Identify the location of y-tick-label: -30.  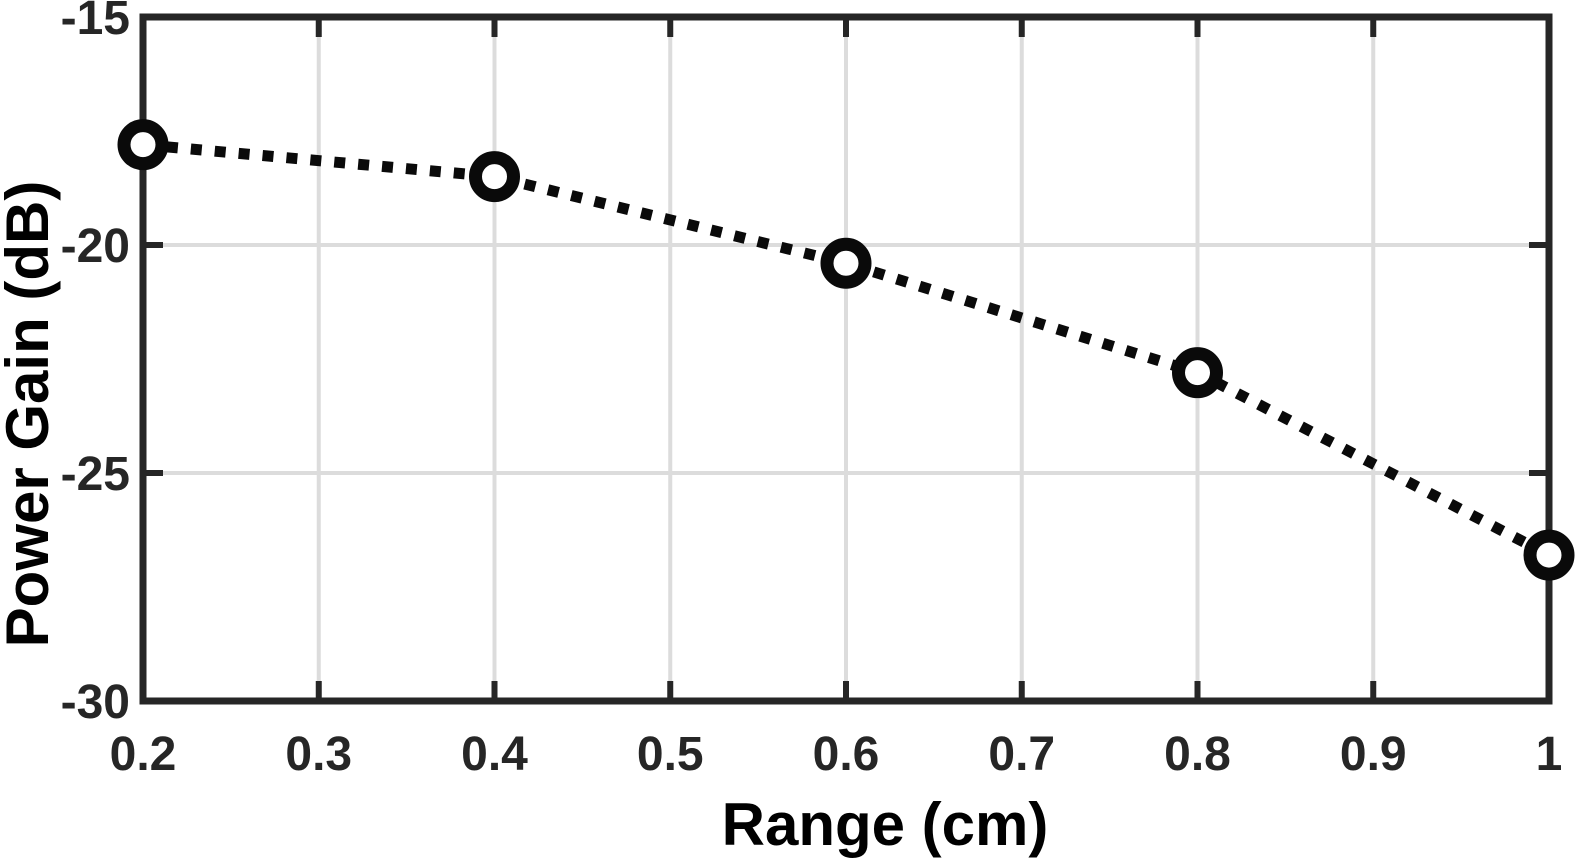
(95, 702).